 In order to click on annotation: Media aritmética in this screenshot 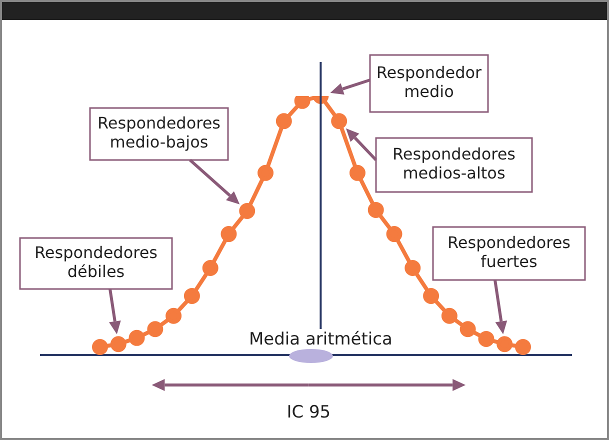, I will do `click(320, 339)`.